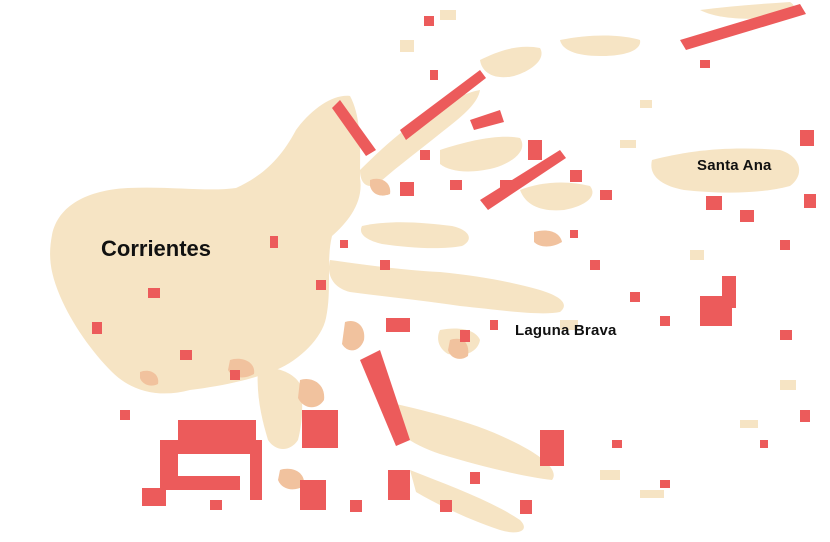 Image resolution: width=830 pixels, height=542 pixels. What do you see at coordinates (156, 248) in the screenshot?
I see `city-label-corrientes: Corrientes` at bounding box center [156, 248].